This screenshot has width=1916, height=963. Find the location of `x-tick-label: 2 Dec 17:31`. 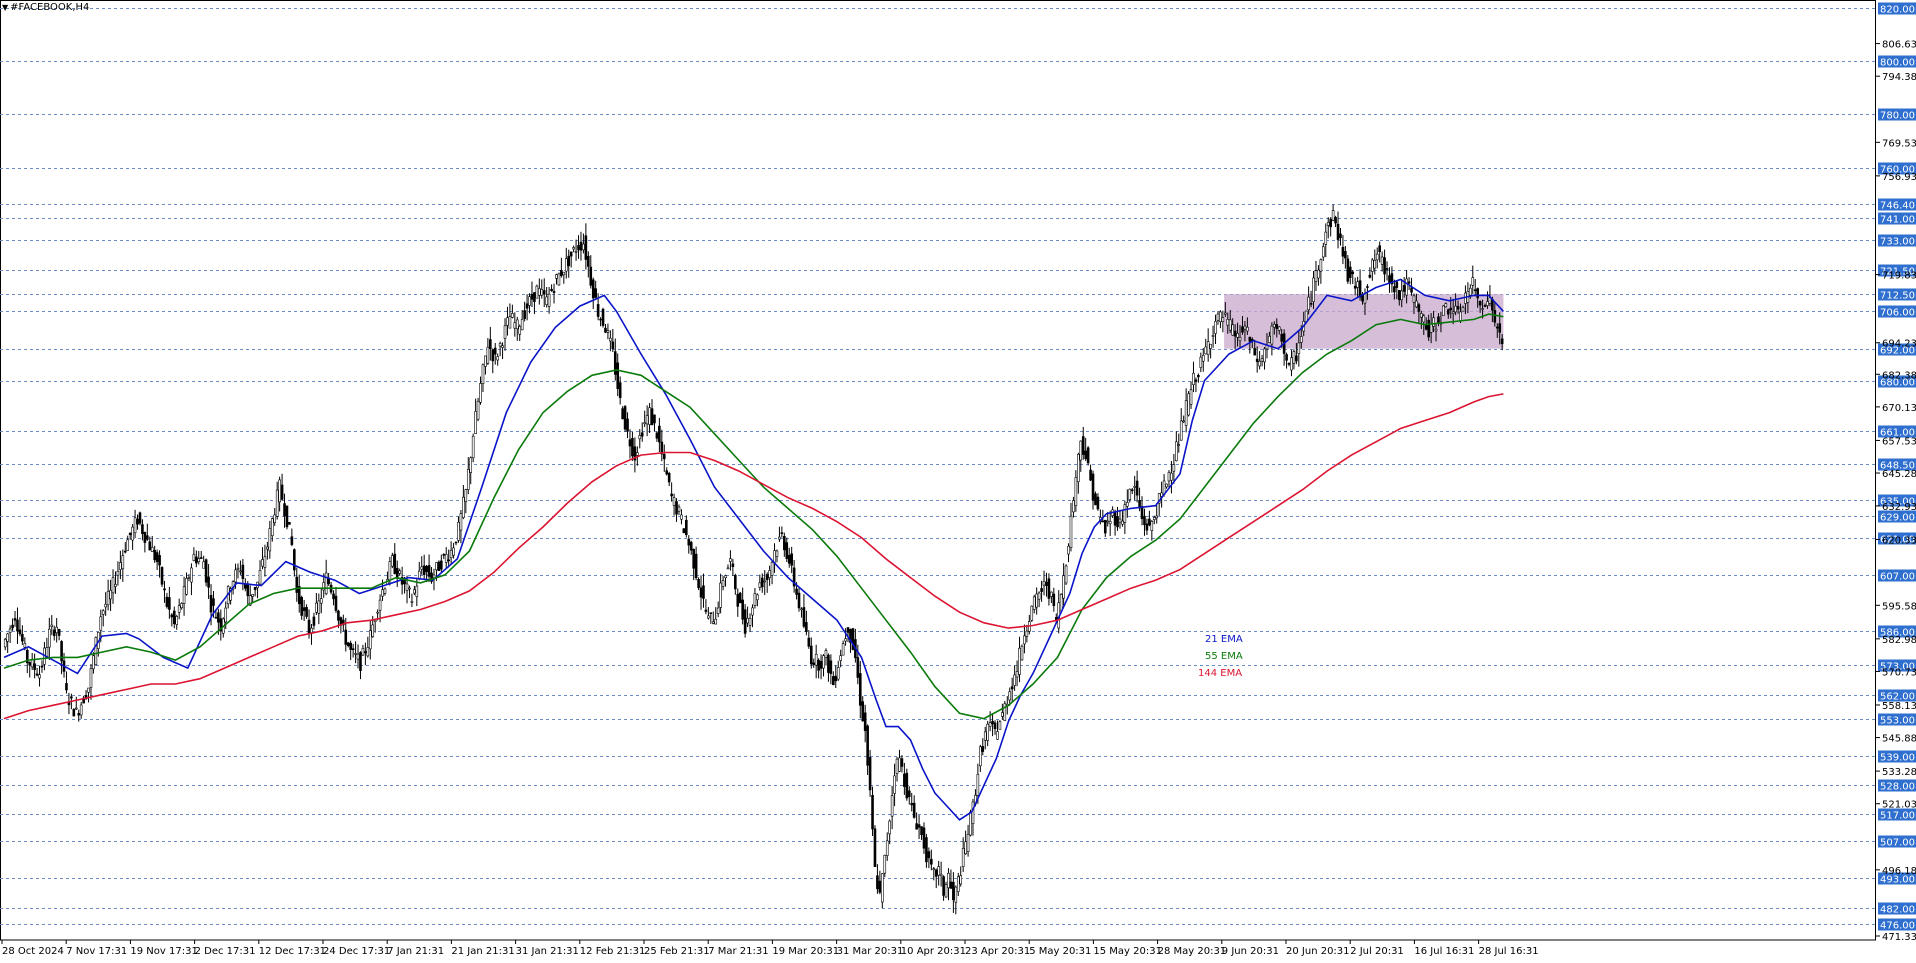

x-tick-label: 2 Dec 17:31 is located at coordinates (225, 951).